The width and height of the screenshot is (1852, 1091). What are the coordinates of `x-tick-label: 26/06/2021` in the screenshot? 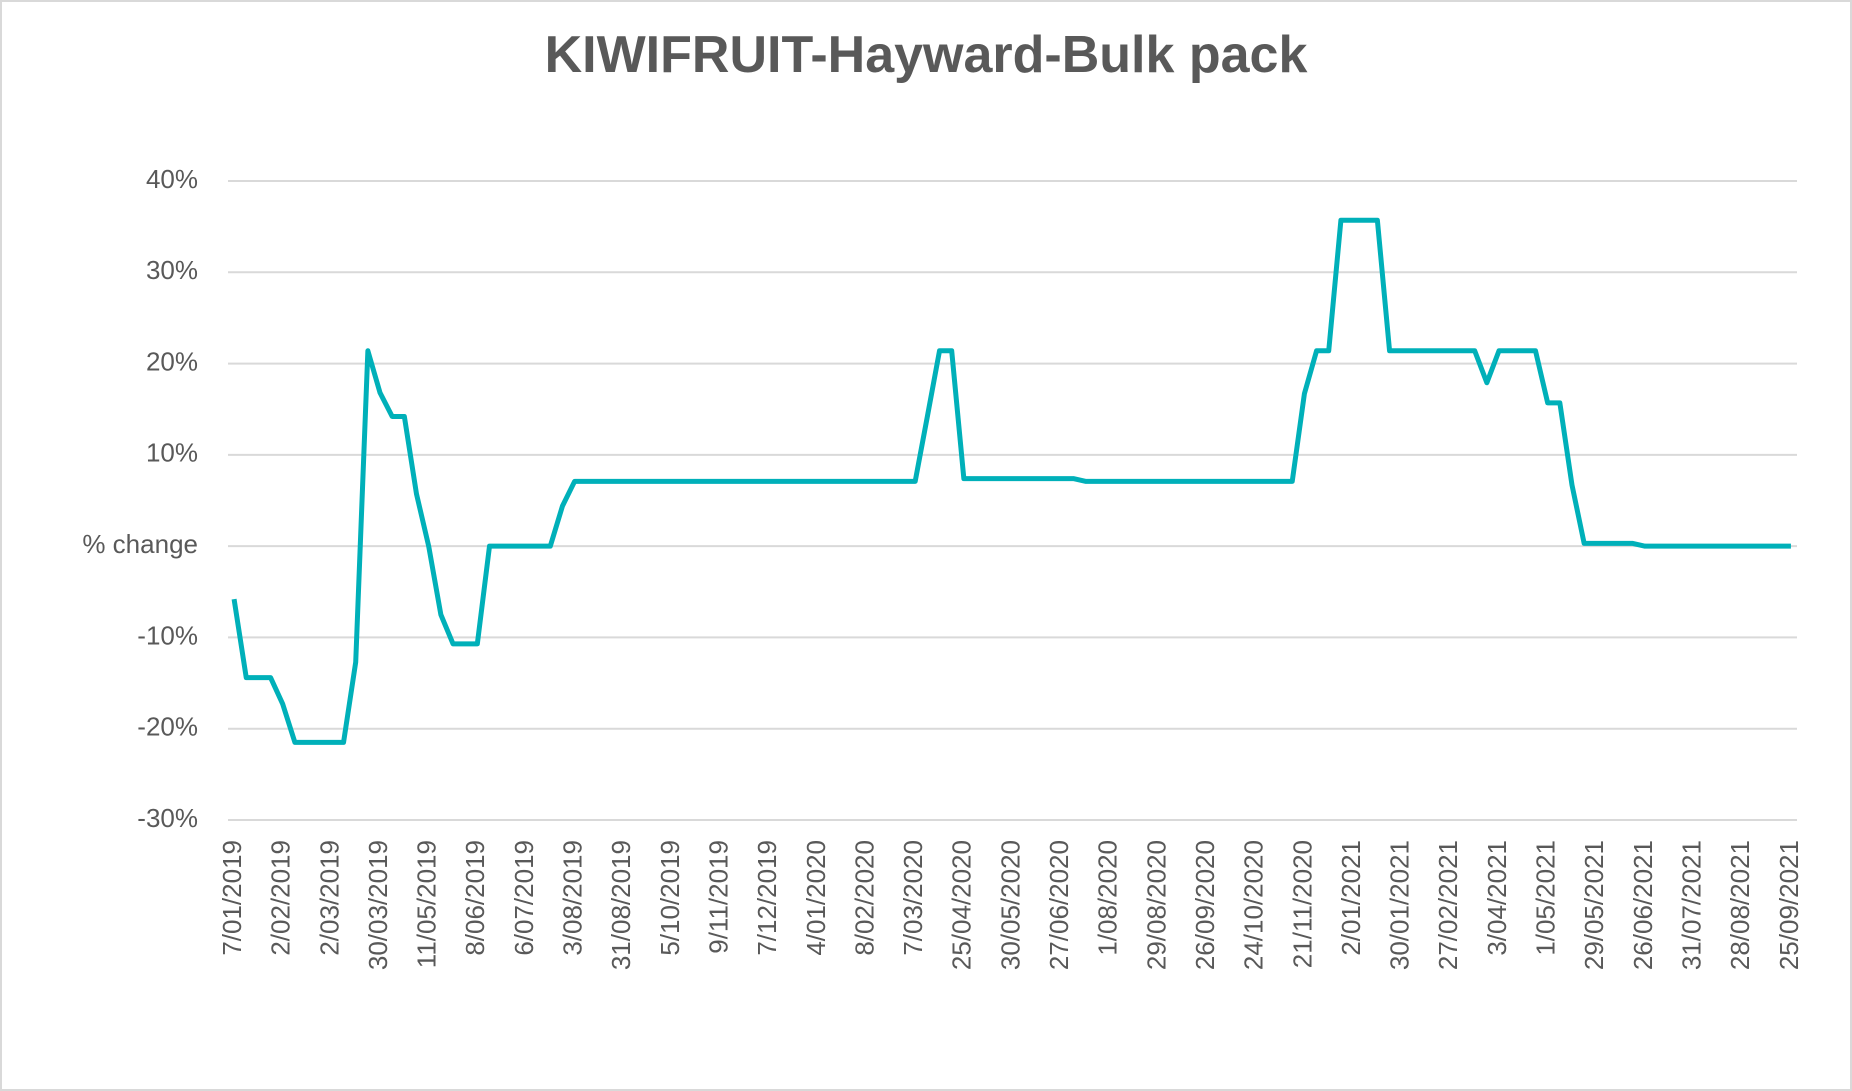 It's located at (1643, 905).